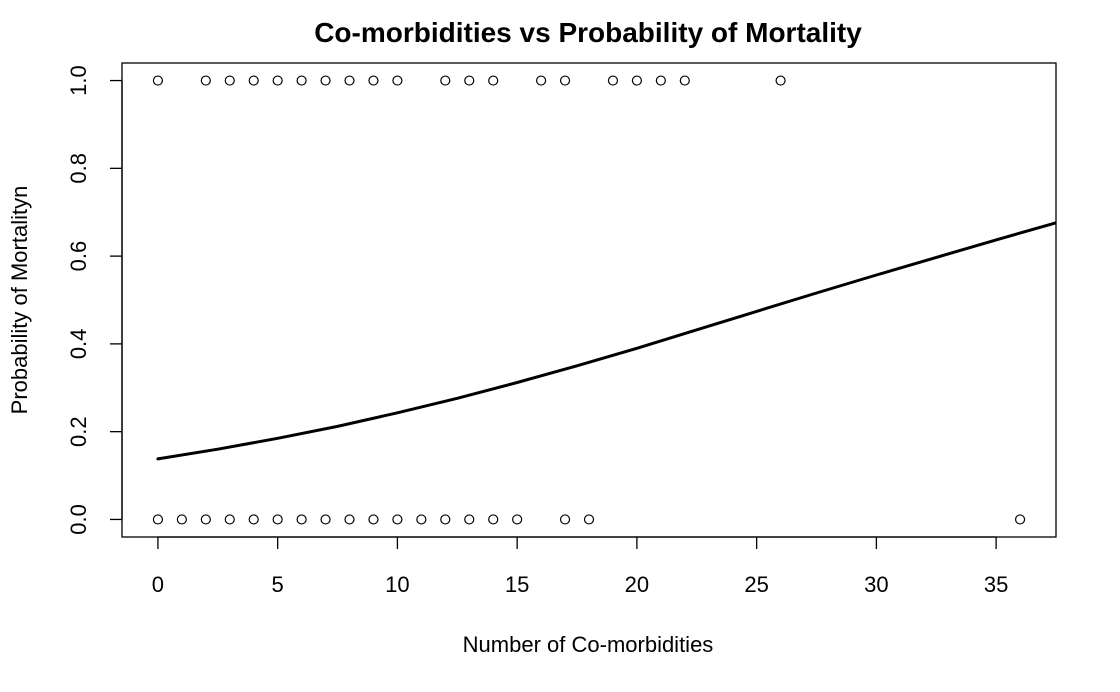 The height and width of the screenshot is (692, 1120). I want to click on y-axis-label: Probability of Mortalityn, so click(19, 300).